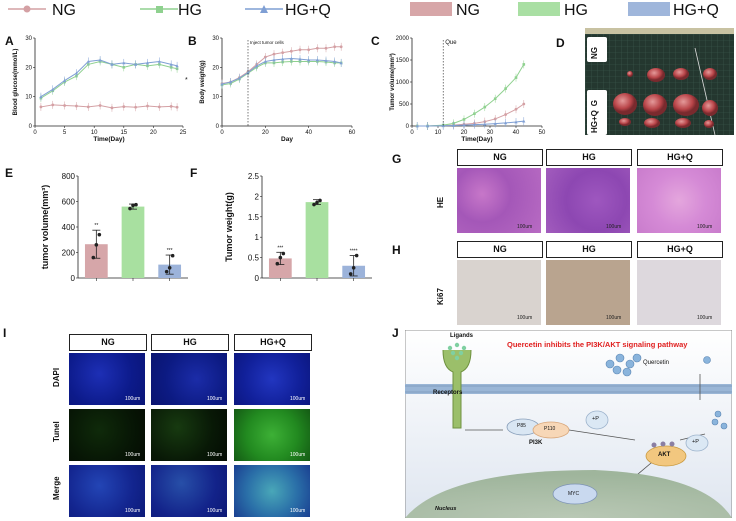 This screenshot has width=736, height=521. What do you see at coordinates (664, 455) in the screenshot?
I see `panel-j-akt: AKT` at bounding box center [664, 455].